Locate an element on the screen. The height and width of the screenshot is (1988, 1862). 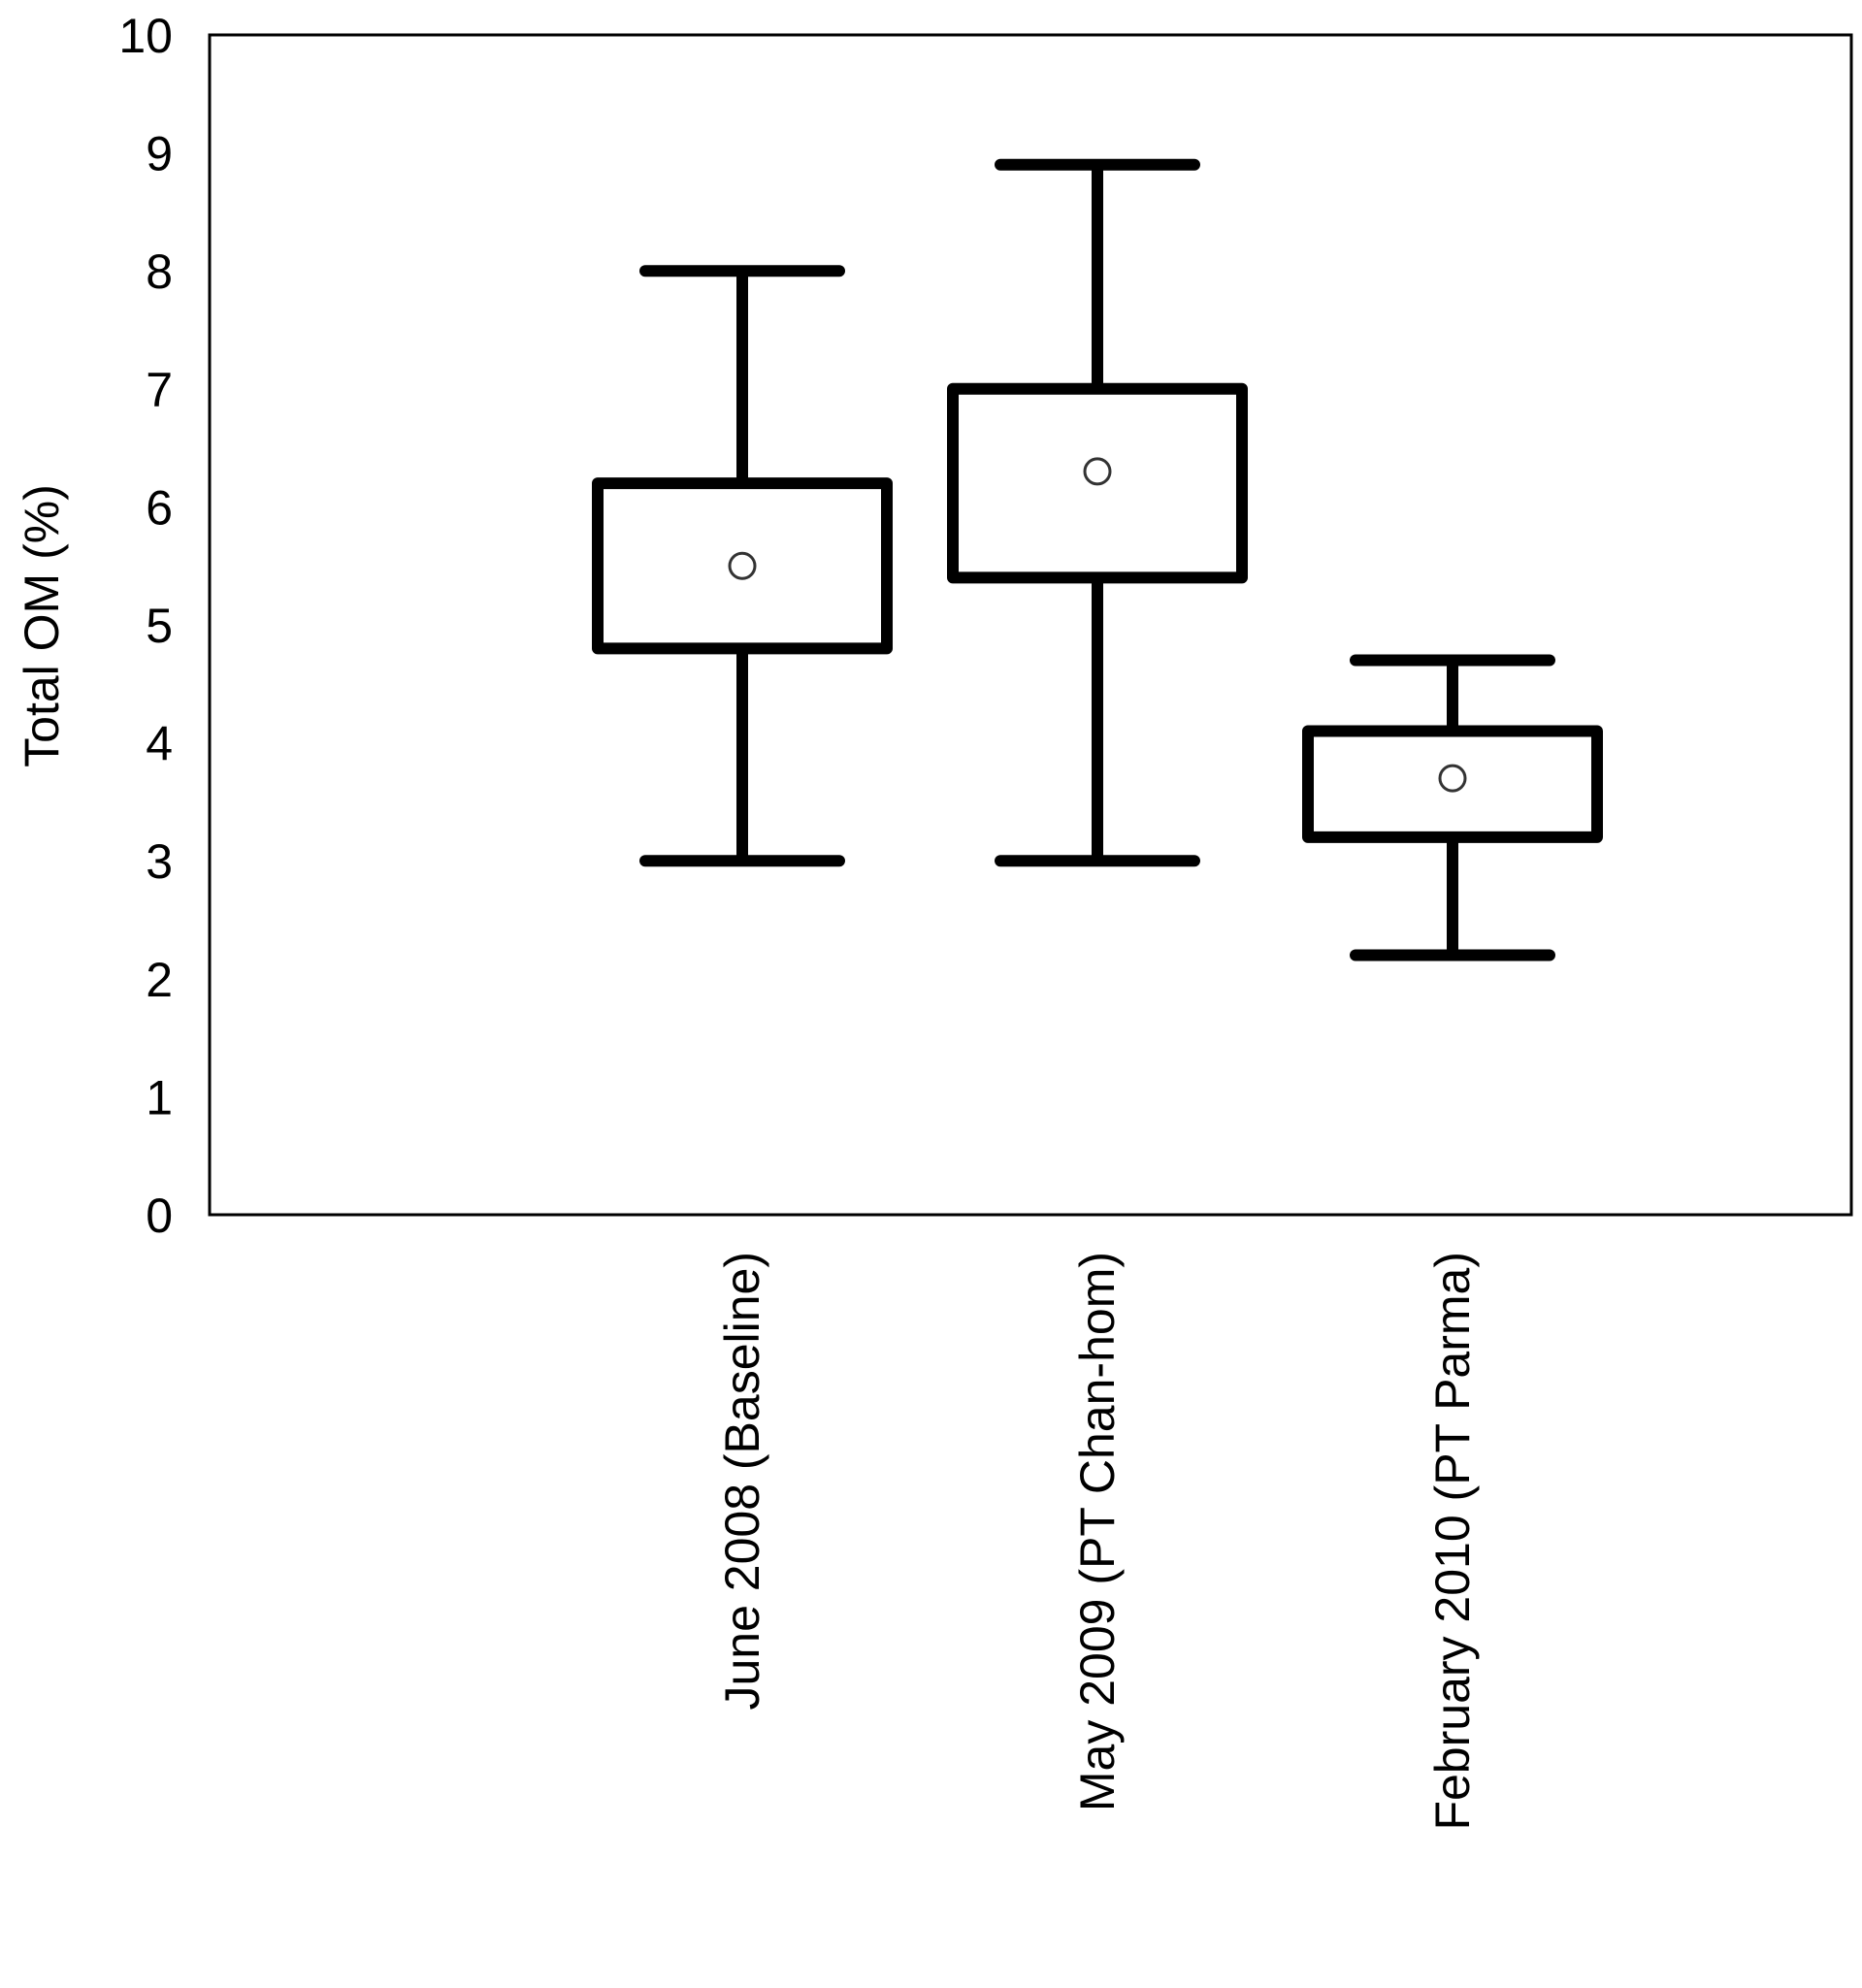
y-tick-label: 2 is located at coordinates (159, 980).